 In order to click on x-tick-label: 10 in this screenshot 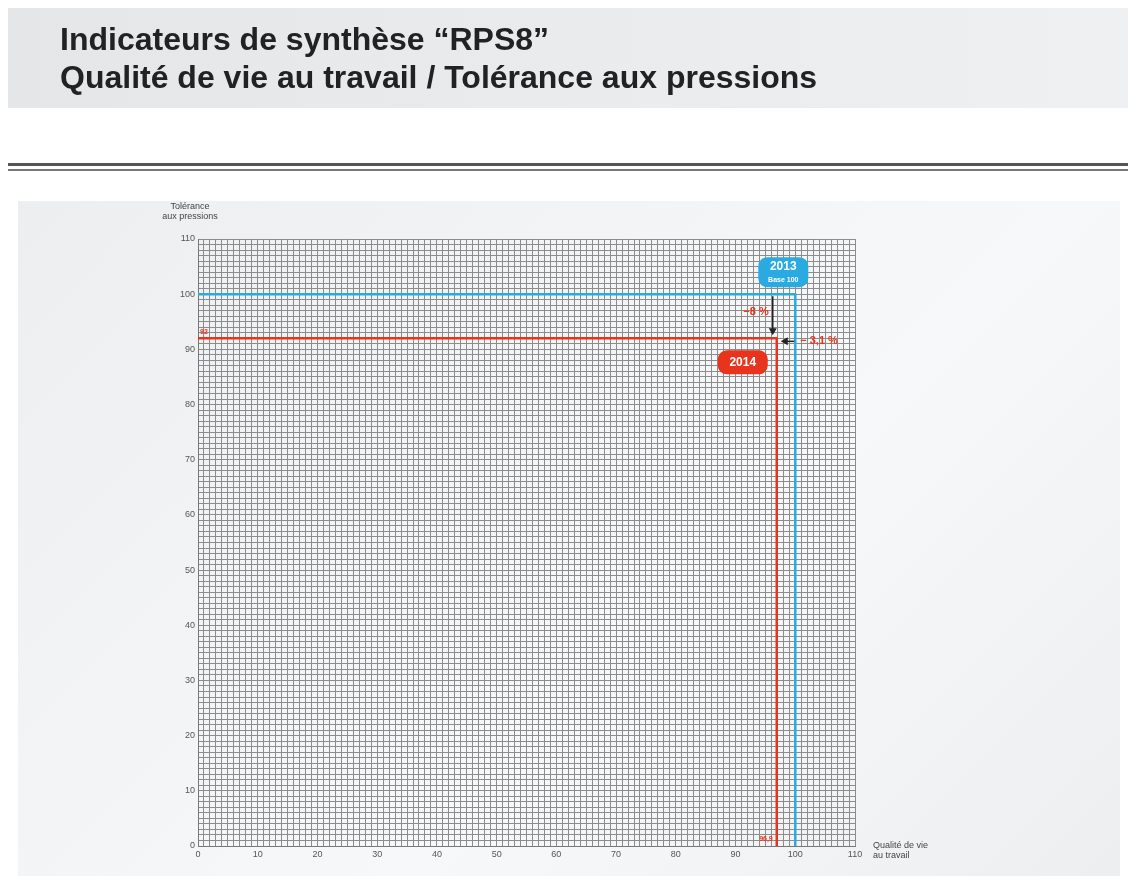, I will do `click(257, 853)`.